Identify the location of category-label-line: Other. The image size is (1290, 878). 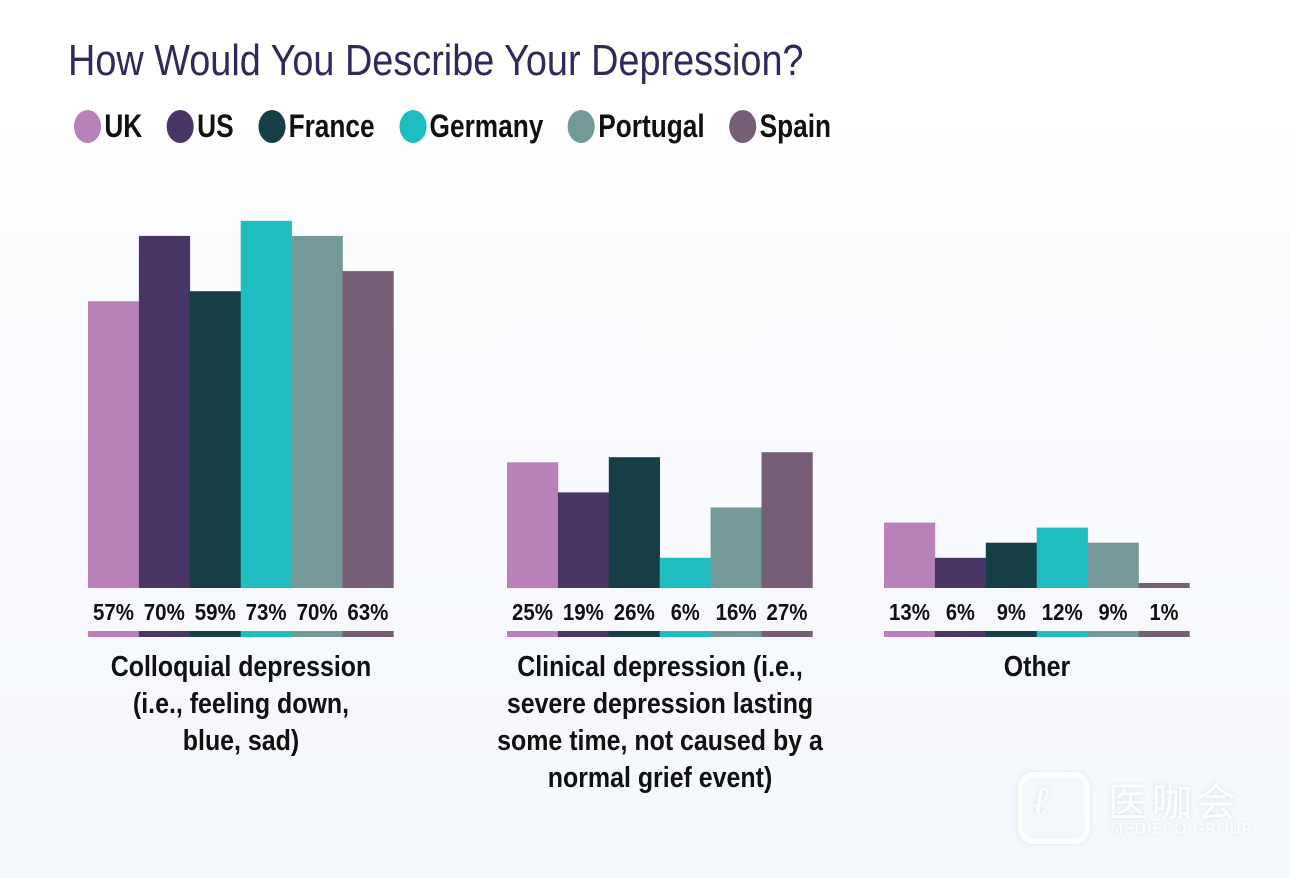
(1036, 667).